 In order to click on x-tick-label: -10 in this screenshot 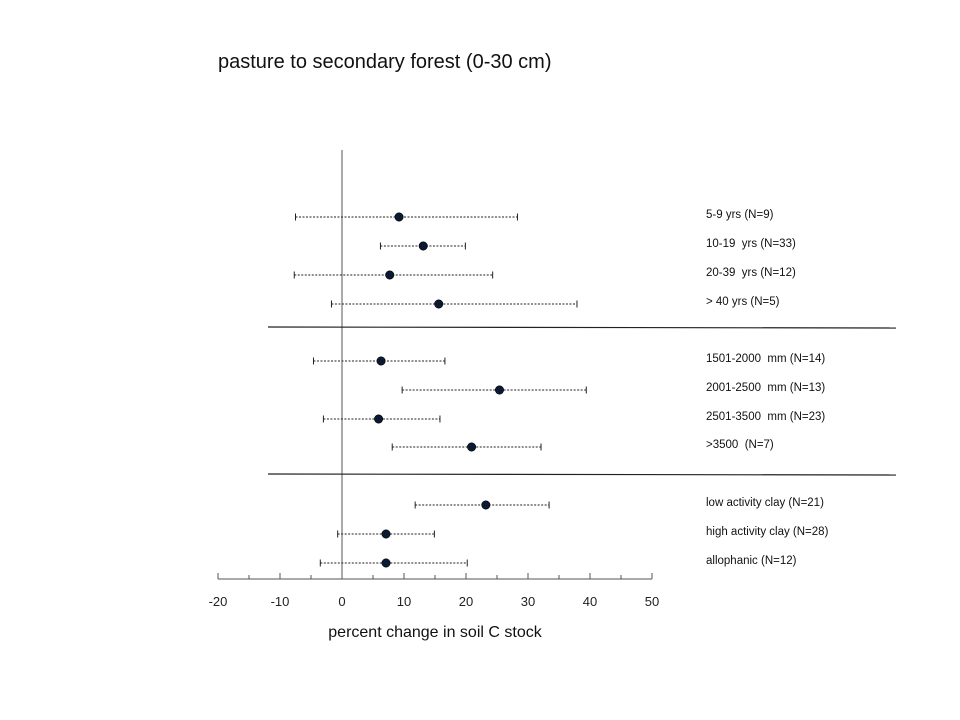, I will do `click(280, 601)`.